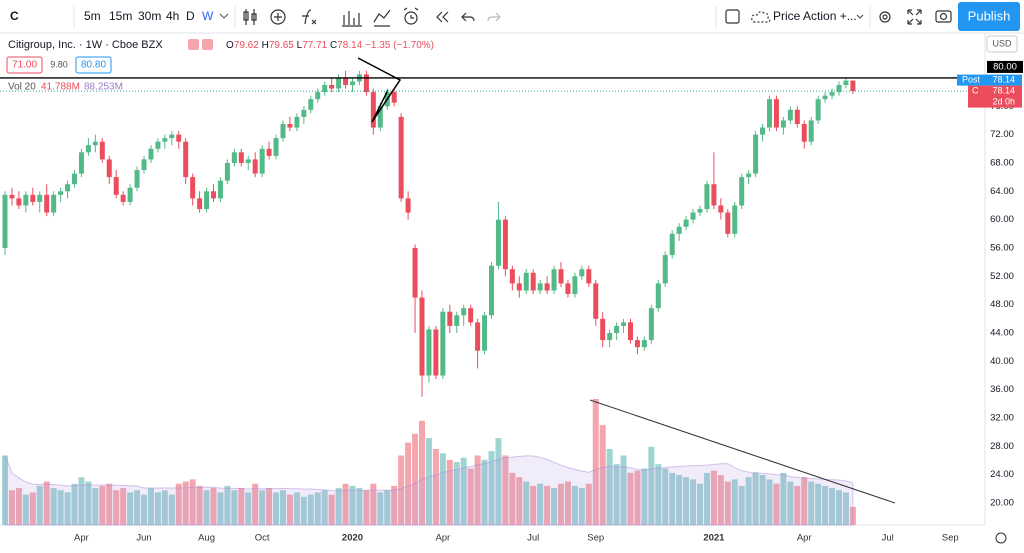 The height and width of the screenshot is (553, 1024). What do you see at coordinates (989, 80) in the screenshot?
I see `post-box` at bounding box center [989, 80].